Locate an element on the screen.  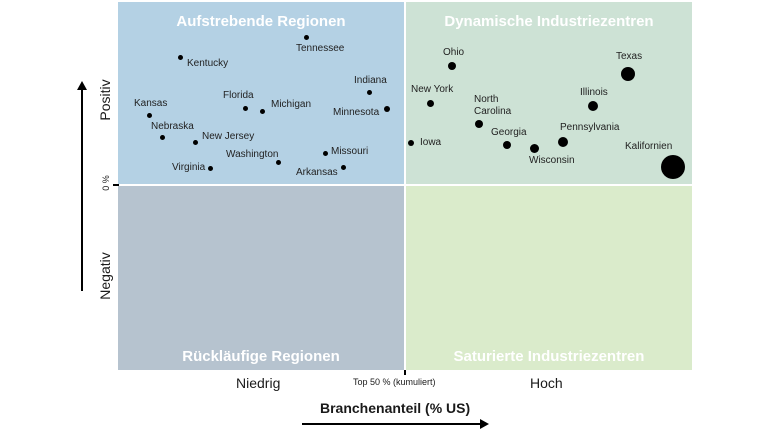
data-point-label: New York is located at coordinates (432, 89).